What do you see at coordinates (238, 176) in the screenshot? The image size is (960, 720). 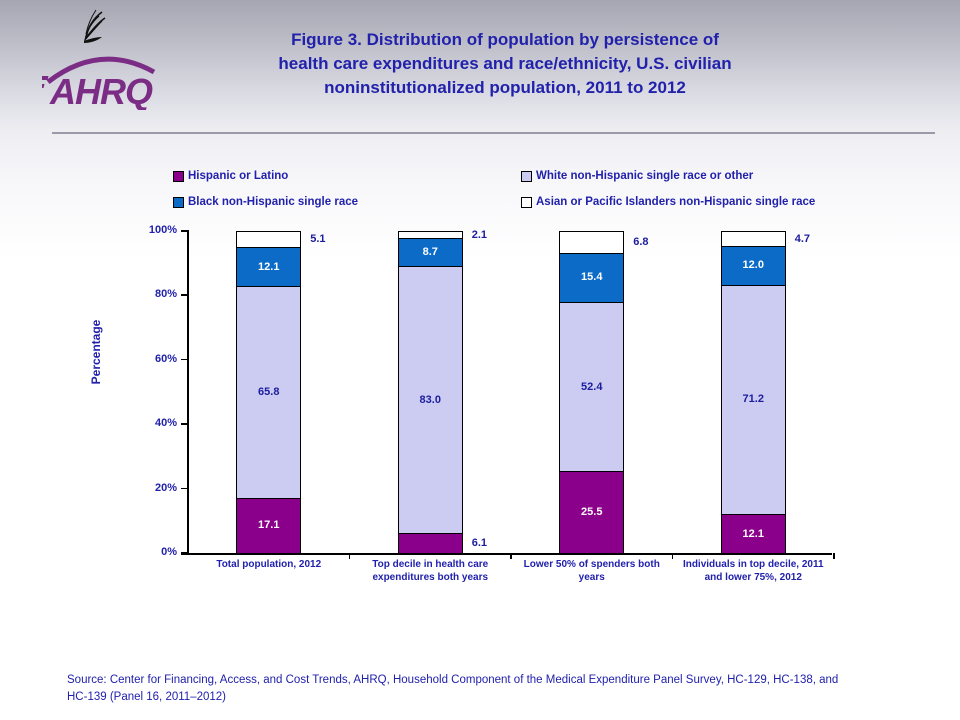 I see `legend-label: Hispanic or Latino` at bounding box center [238, 176].